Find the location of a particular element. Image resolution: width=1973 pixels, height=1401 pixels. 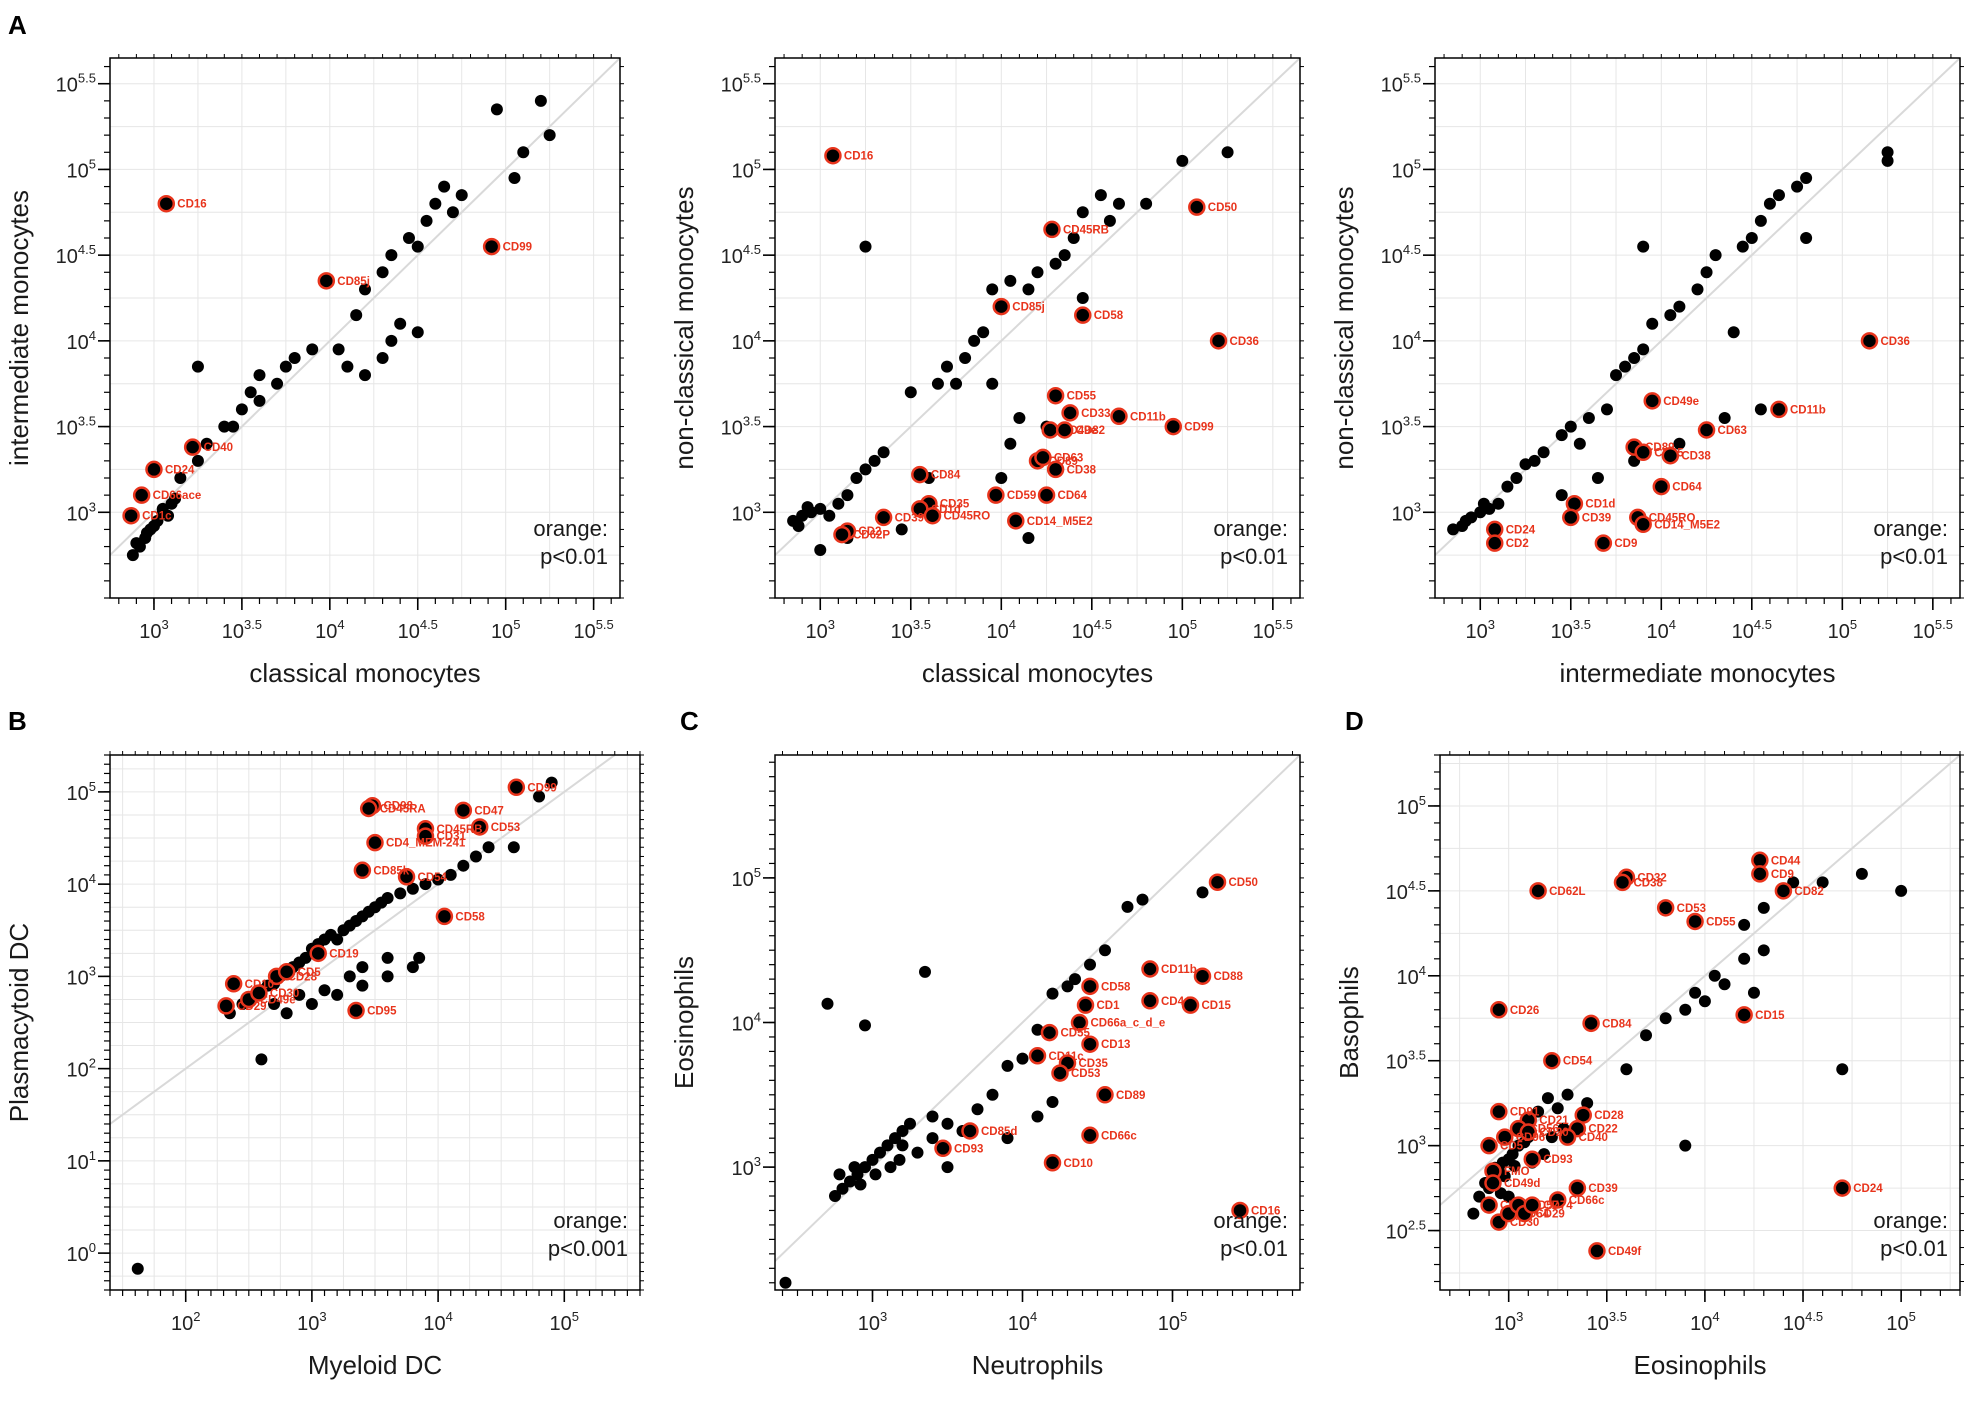

point-label: CD64 is located at coordinates (1073, 496).